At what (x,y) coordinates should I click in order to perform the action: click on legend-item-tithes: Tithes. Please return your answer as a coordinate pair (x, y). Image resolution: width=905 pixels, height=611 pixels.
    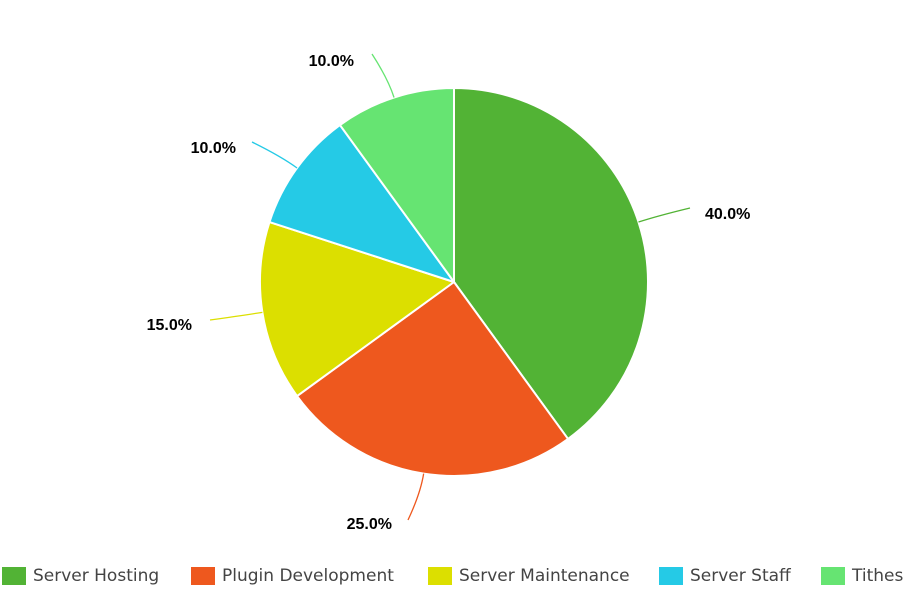
    Looking at the image, I should click on (862, 576).